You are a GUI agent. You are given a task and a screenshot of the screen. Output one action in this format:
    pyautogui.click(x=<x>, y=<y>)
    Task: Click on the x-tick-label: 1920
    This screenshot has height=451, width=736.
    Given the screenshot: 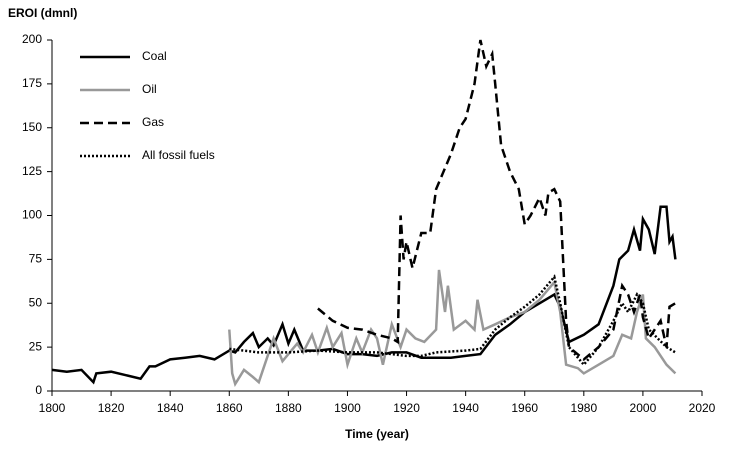 What is the action you would take?
    pyautogui.click(x=406, y=408)
    